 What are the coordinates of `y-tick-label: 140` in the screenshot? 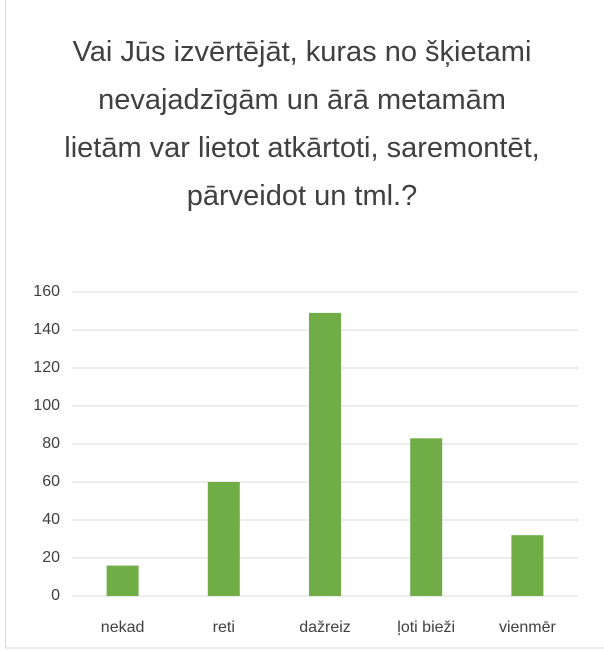 It's located at (46, 329).